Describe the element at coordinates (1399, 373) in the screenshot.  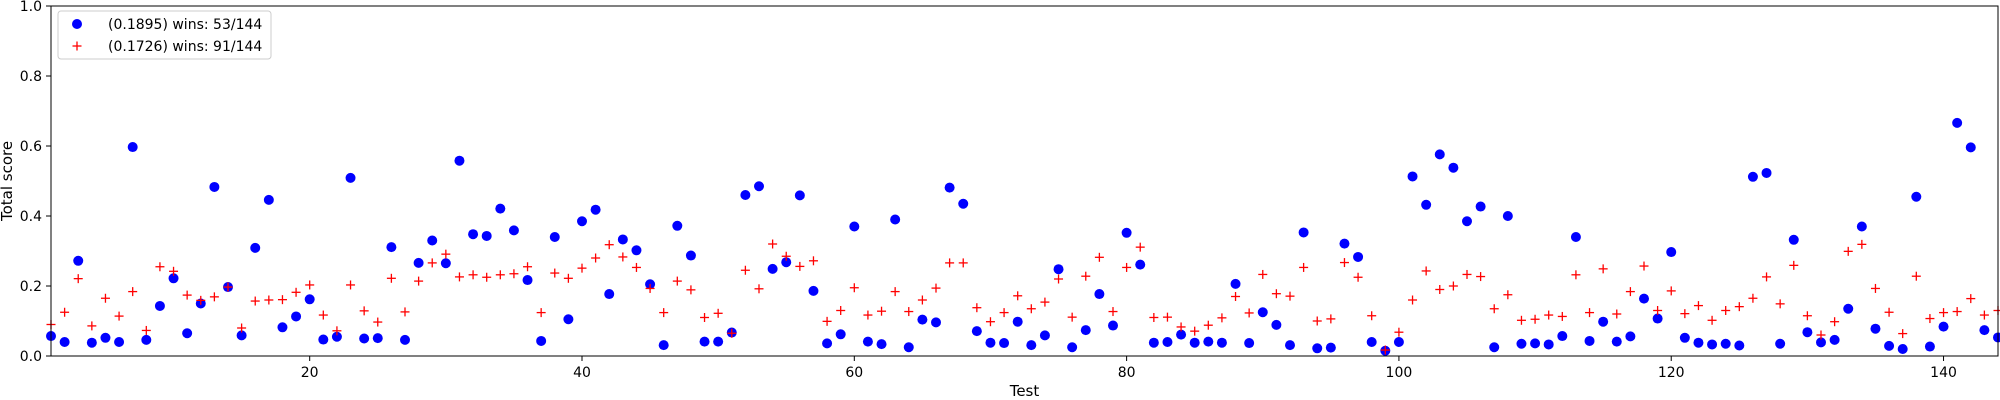
I see `x-tick-label: 100` at that location.